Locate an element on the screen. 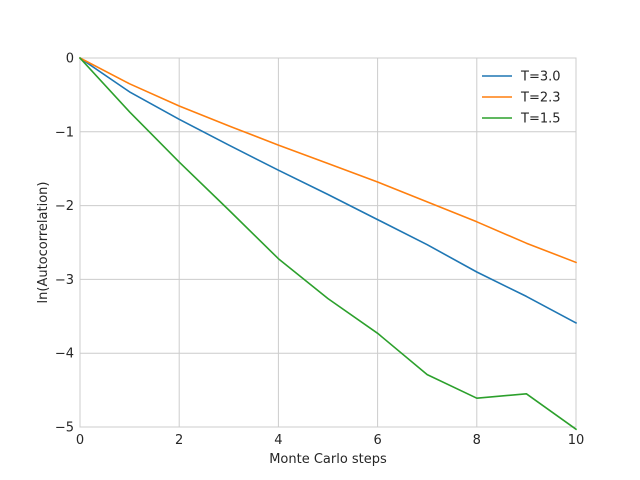 This screenshot has width=640, height=480. x-tick-label: 0 is located at coordinates (80, 440).